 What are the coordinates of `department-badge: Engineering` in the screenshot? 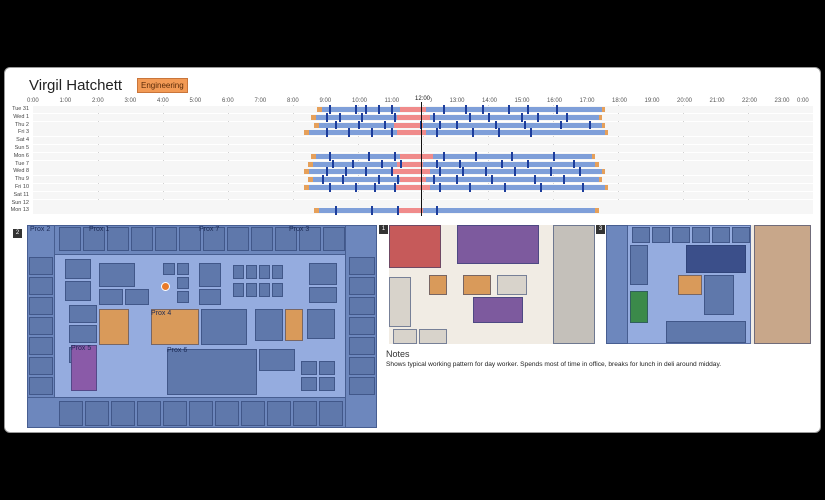 It's located at (162, 85).